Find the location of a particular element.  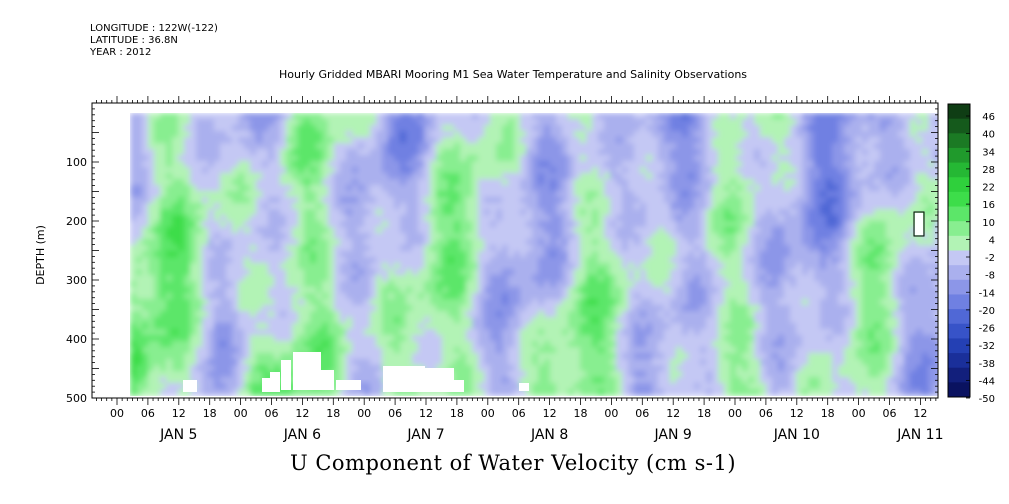

y-tick-label: 500 is located at coordinates (76, 398).